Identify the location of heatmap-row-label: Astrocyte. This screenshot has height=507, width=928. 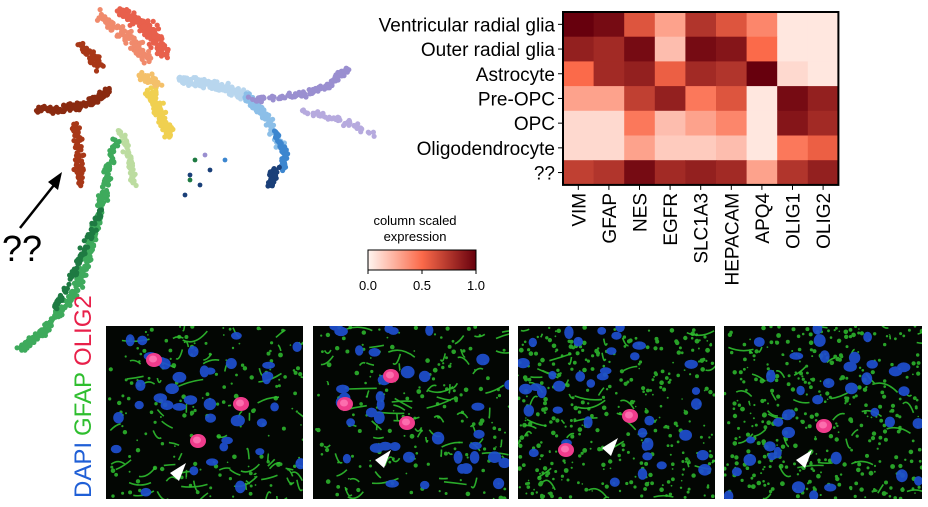
(515, 75).